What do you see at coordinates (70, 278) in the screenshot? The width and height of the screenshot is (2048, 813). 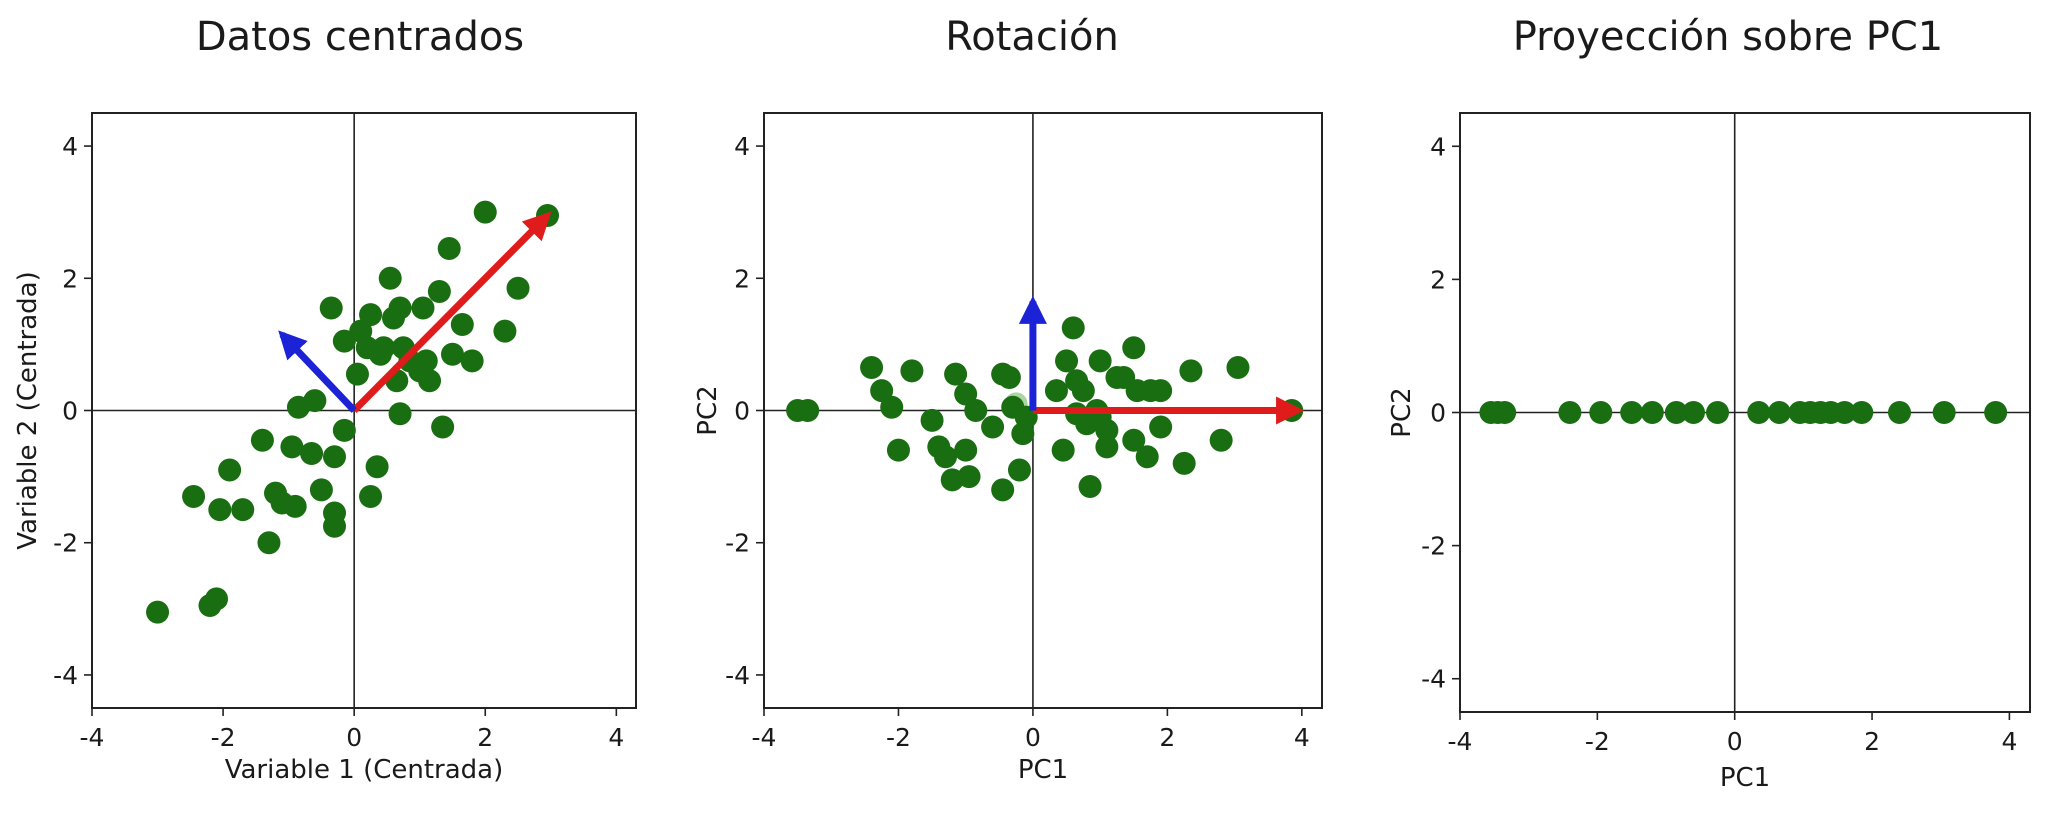 I see `y-tick-label: 2` at bounding box center [70, 278].